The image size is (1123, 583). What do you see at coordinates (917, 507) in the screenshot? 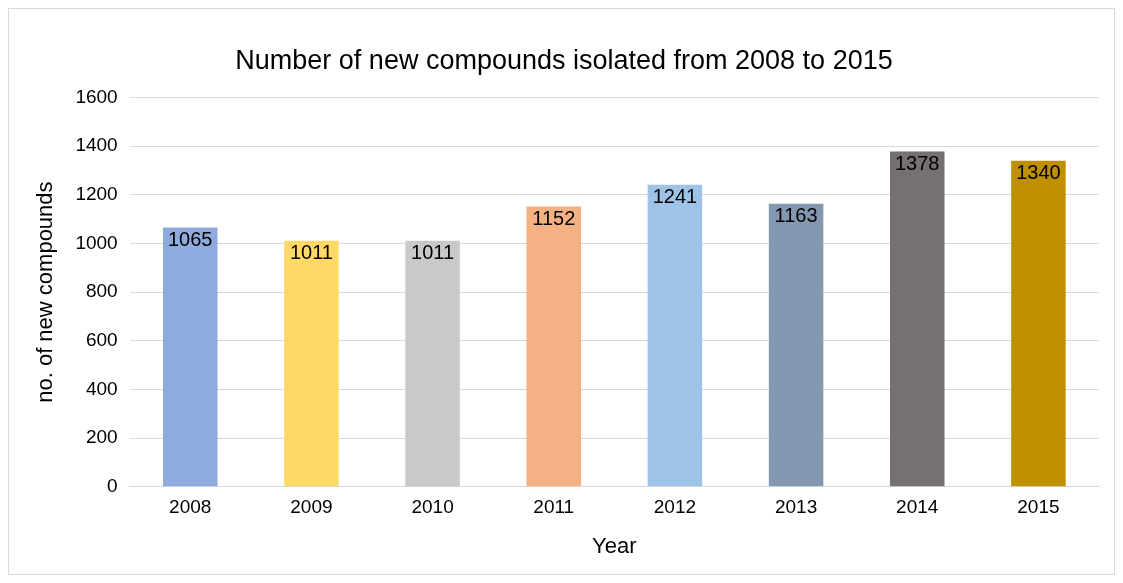
I see `x-tick-label: 2014` at bounding box center [917, 507].